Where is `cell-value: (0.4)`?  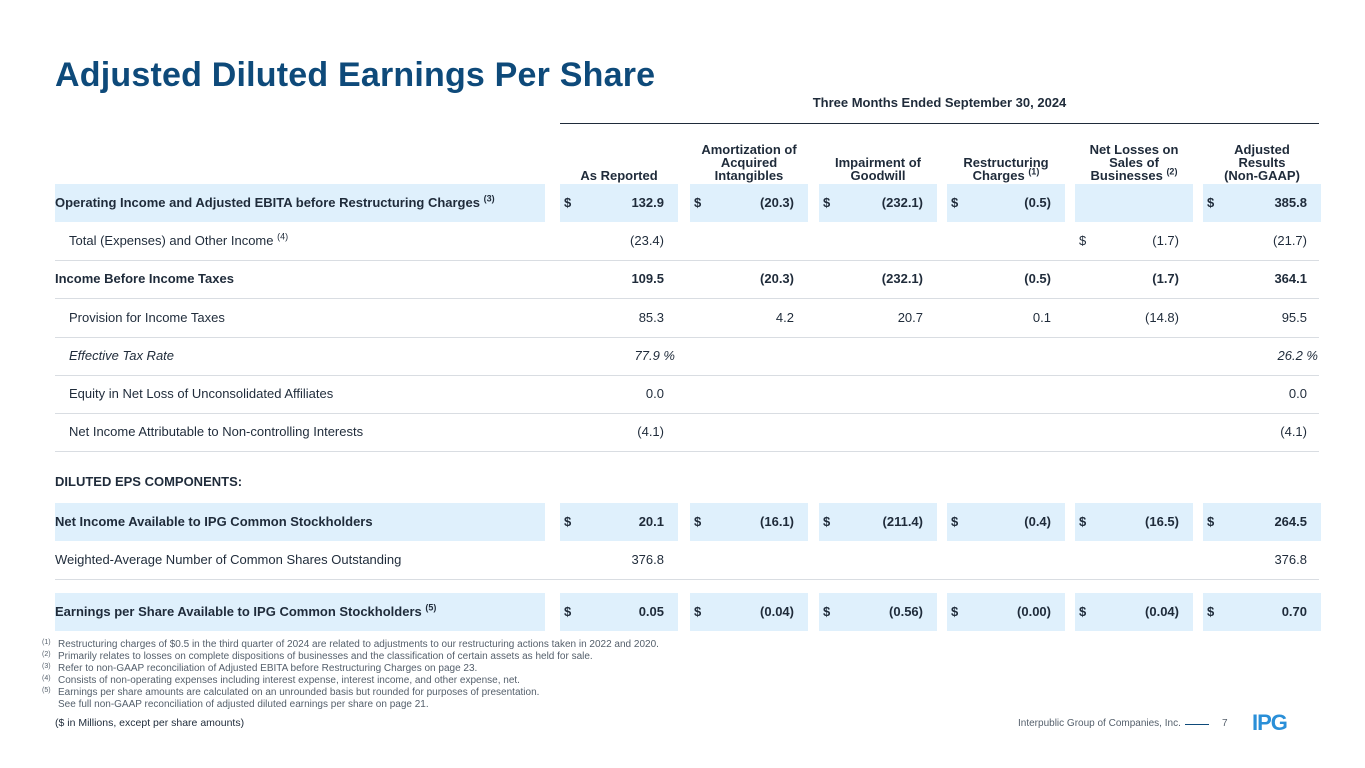
cell-value: (0.4) is located at coordinates (1037, 521).